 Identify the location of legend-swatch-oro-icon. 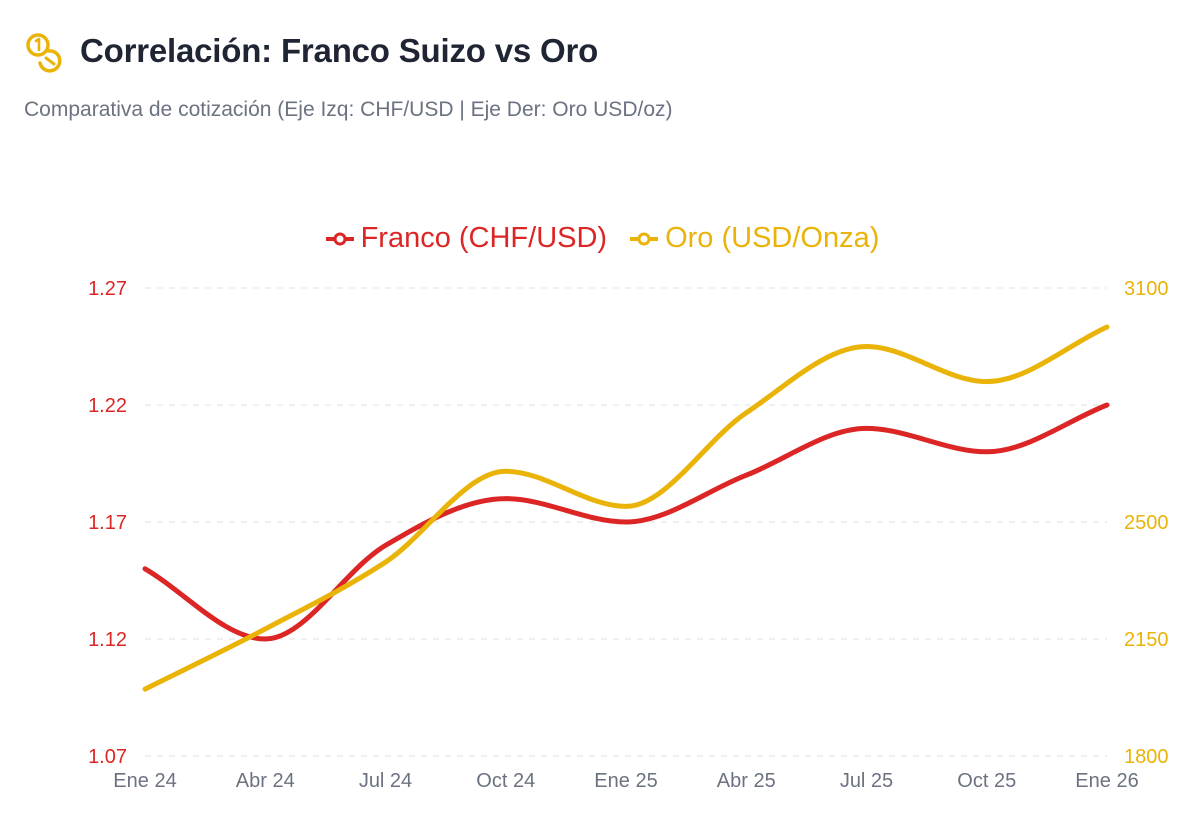
(644, 238).